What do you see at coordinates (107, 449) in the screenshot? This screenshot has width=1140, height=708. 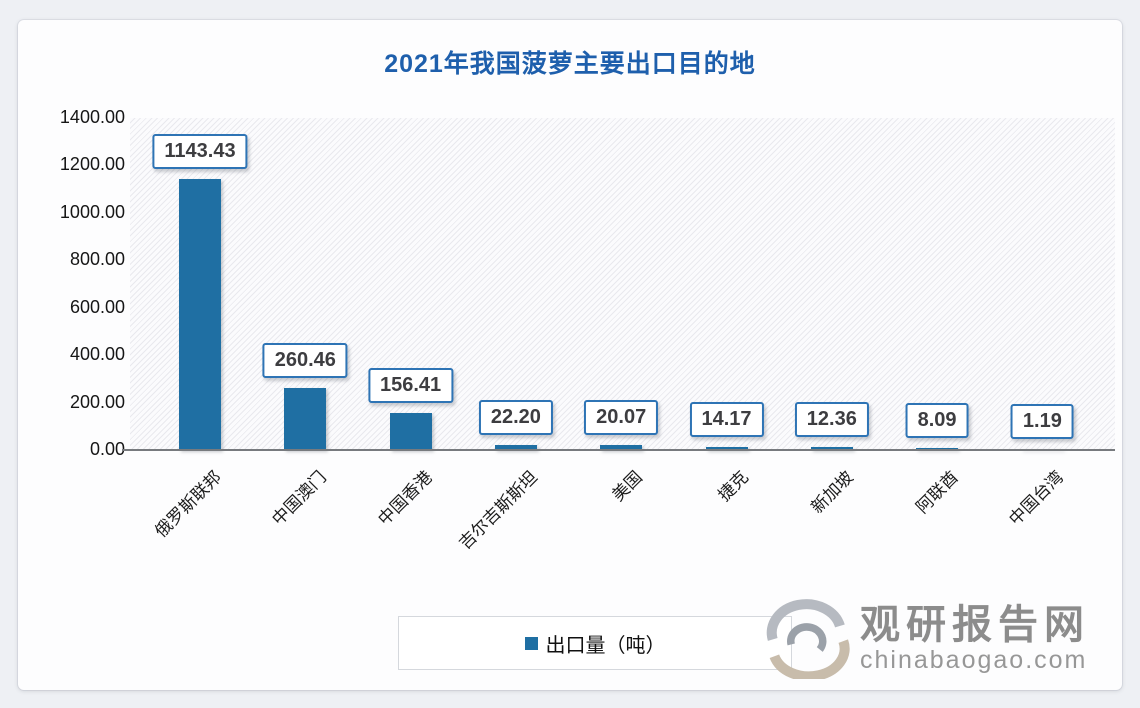 I see `y-tick-label: 0.00` at bounding box center [107, 449].